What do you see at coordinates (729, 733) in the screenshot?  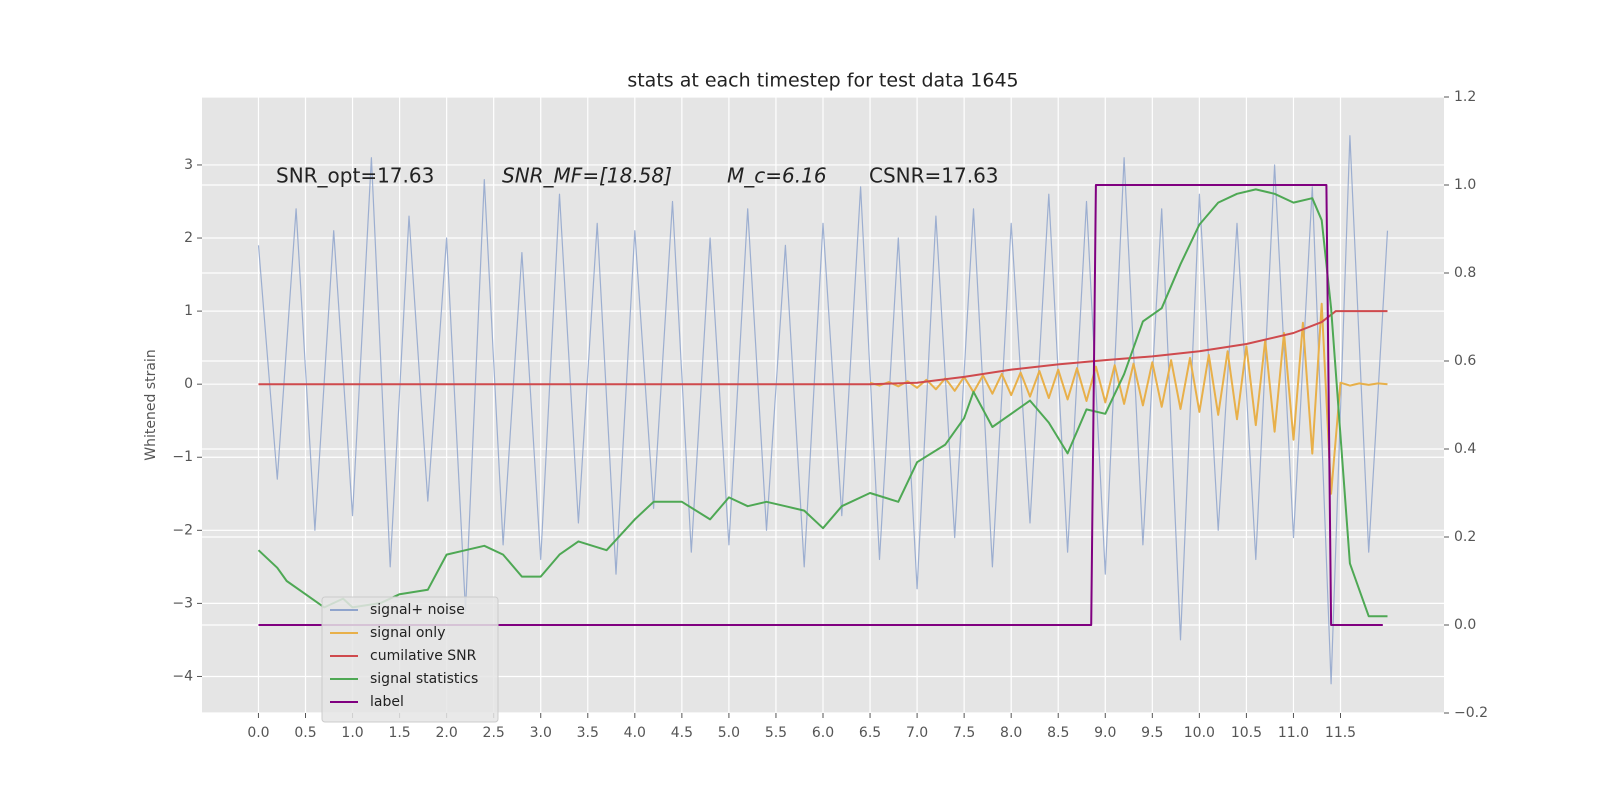 I see `x-tick-label: 5.0` at bounding box center [729, 733].